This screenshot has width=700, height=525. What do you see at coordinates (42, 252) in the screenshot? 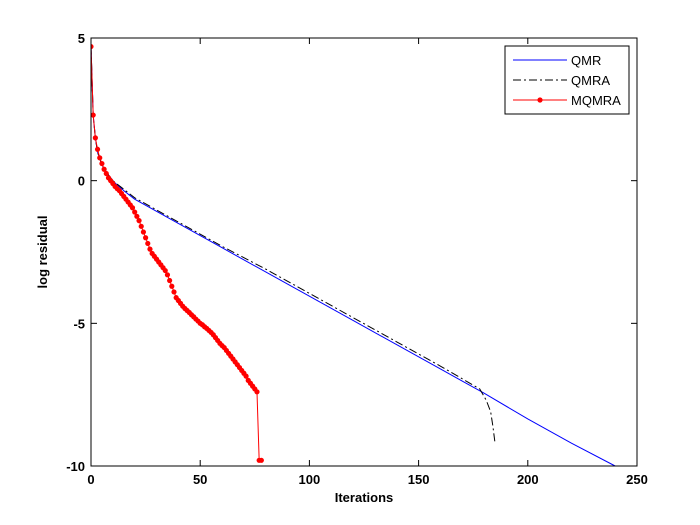
I see `y-axis-label: log residual` at bounding box center [42, 252].